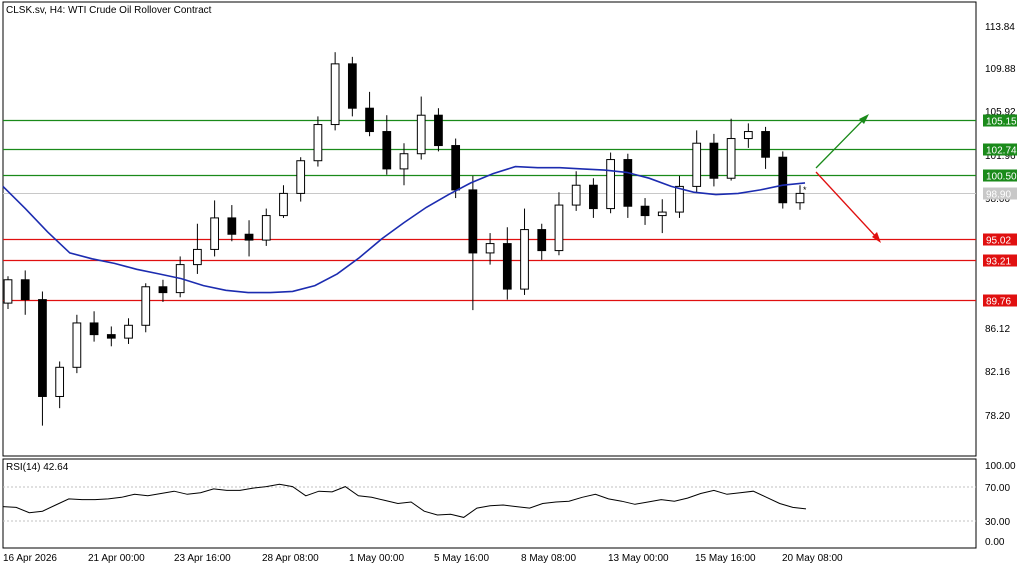 Image resolution: width=1024 pixels, height=571 pixels. I want to click on level-label: 95.02, so click(998, 241).